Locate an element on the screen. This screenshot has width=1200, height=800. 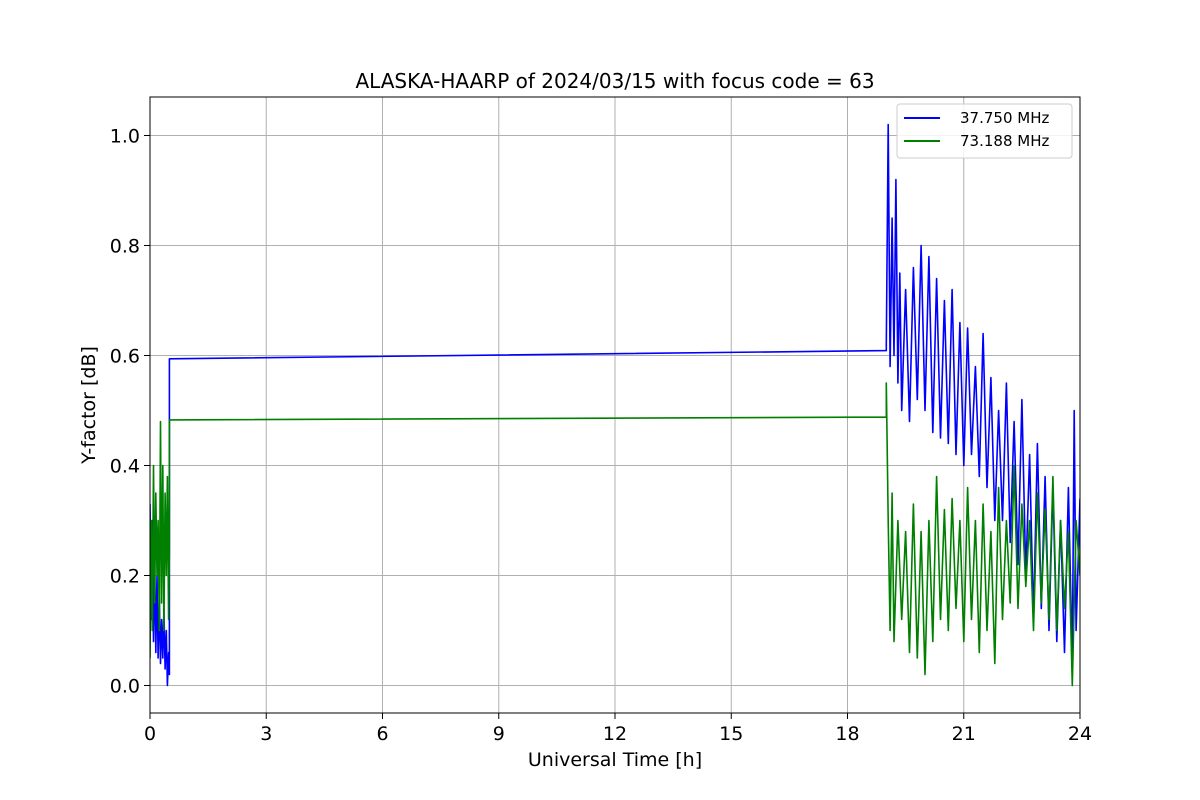
legend-box is located at coordinates (984, 131).